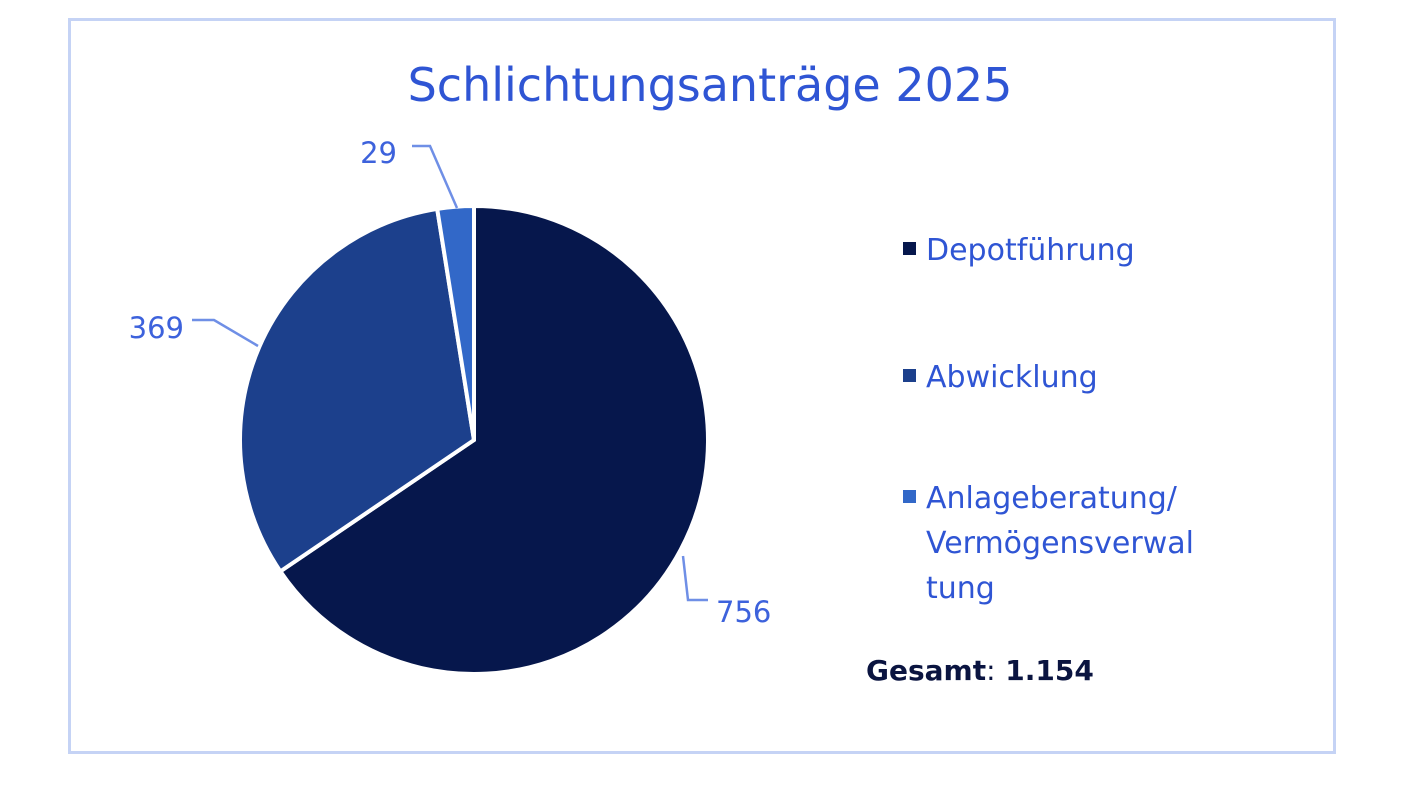  I want to click on data-label-1: 756, so click(743, 612).